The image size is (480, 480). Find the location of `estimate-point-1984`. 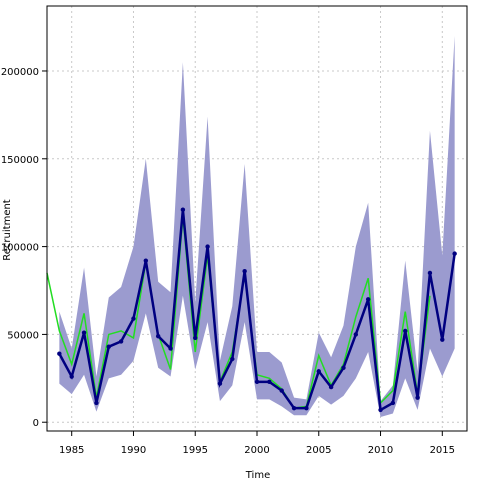

estimate-point-1984 is located at coordinates (59, 353).